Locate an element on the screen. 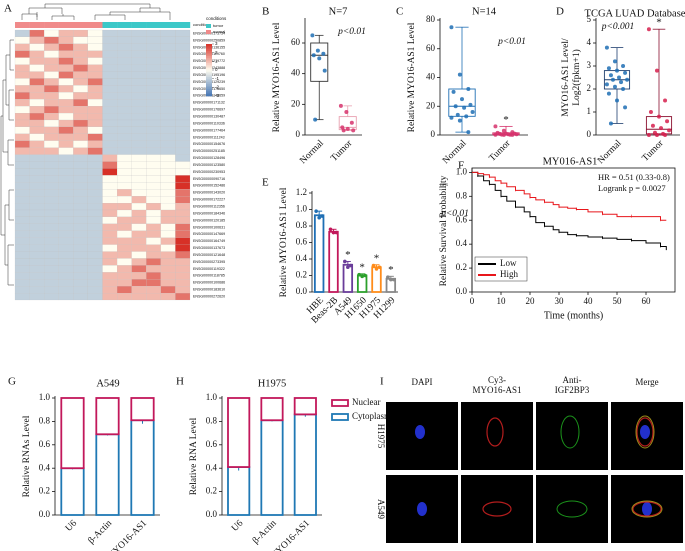 This screenshot has width=685, height=551. legend-label: Low is located at coordinates (508, 263).